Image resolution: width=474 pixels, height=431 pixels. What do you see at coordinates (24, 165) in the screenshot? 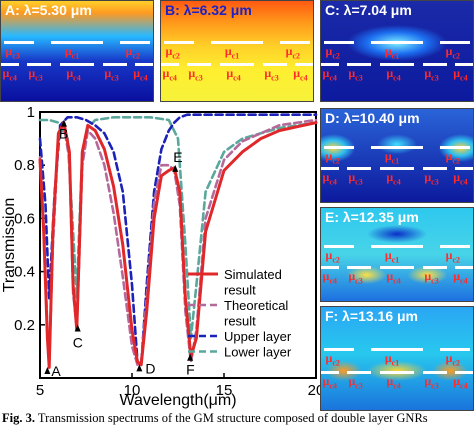
I see `y-tick-label: 0.8` at bounding box center [24, 165].